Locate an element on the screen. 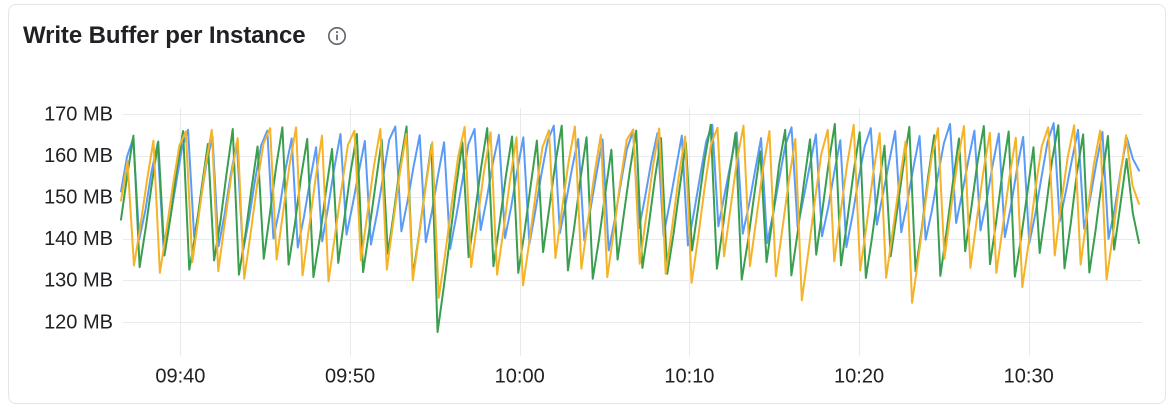  x-axis-tick-label: 09:40 is located at coordinates (180, 377).